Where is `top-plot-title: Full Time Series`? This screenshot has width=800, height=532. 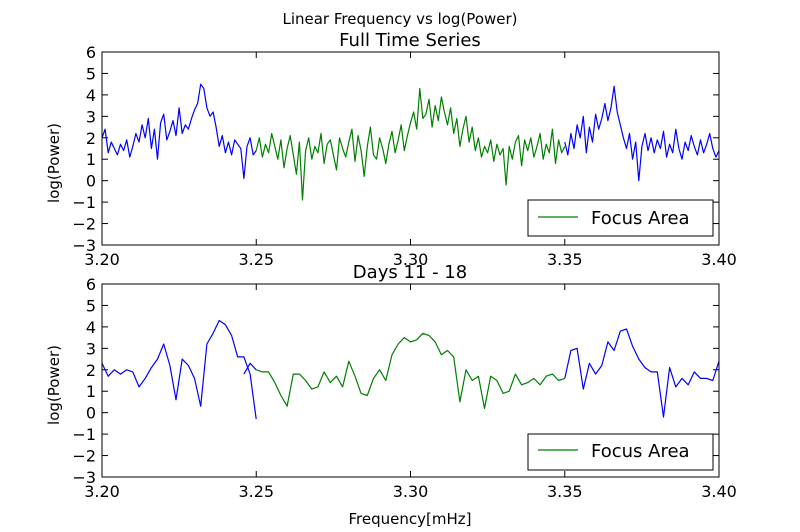 top-plot-title: Full Time Series is located at coordinates (410, 40).